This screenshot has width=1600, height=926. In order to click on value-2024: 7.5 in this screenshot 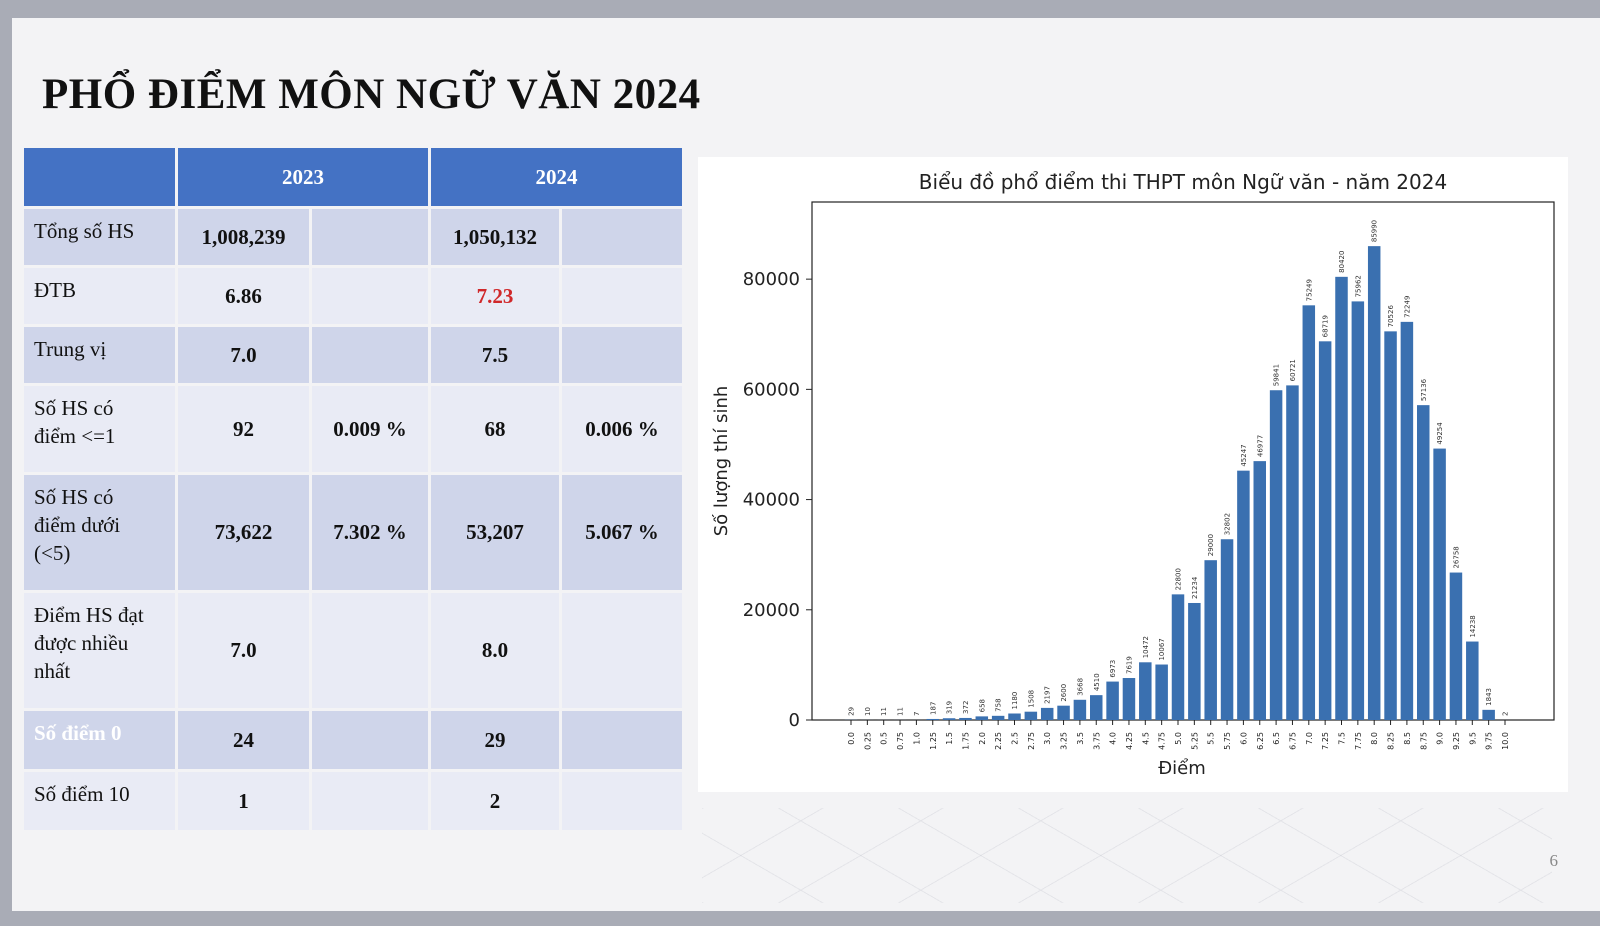, I will do `click(495, 355)`.